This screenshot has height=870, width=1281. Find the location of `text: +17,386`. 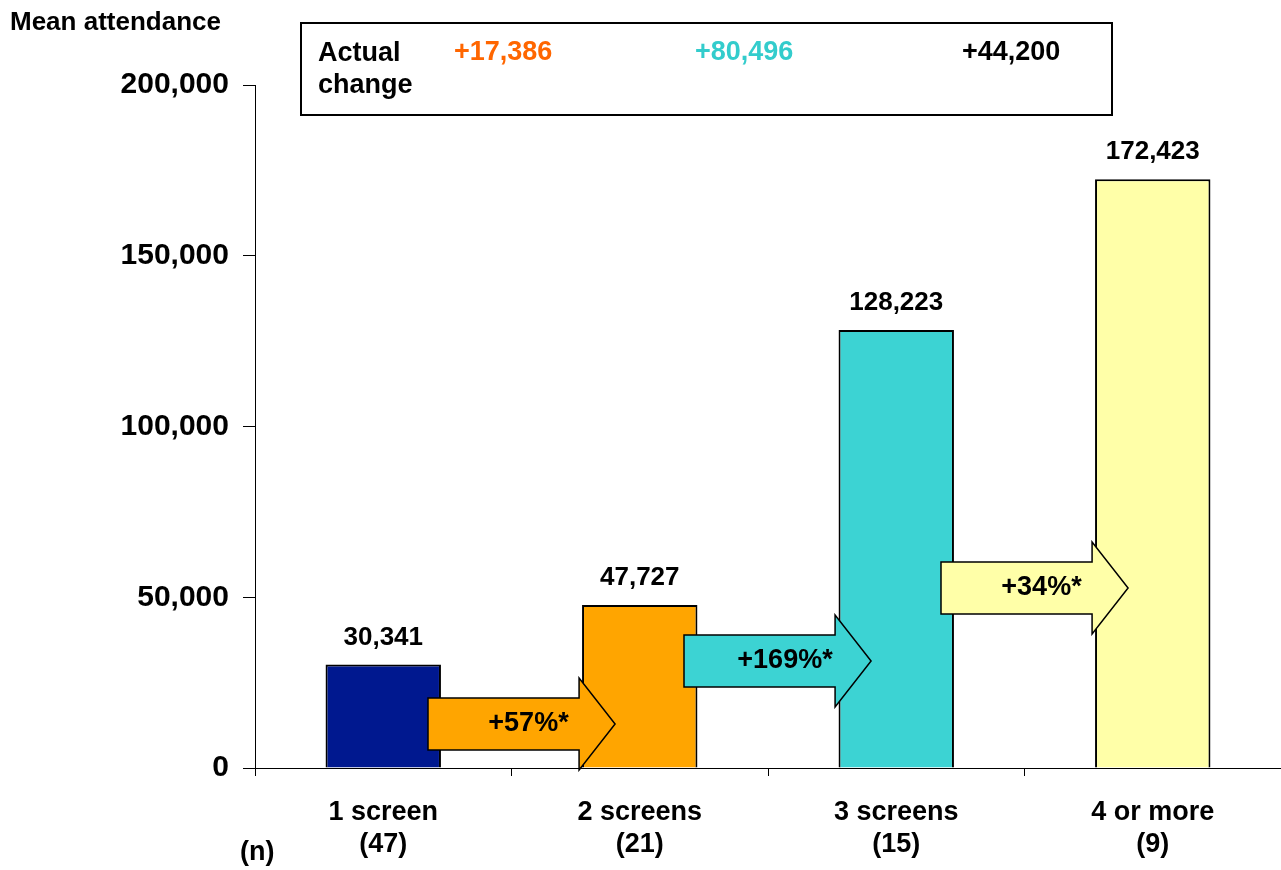

text: +17,386 is located at coordinates (503, 51).